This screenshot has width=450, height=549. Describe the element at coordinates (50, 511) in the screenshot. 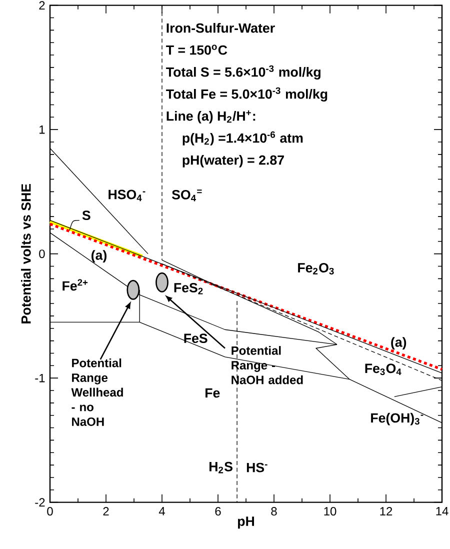

I see `x-tick-label: 0` at that location.